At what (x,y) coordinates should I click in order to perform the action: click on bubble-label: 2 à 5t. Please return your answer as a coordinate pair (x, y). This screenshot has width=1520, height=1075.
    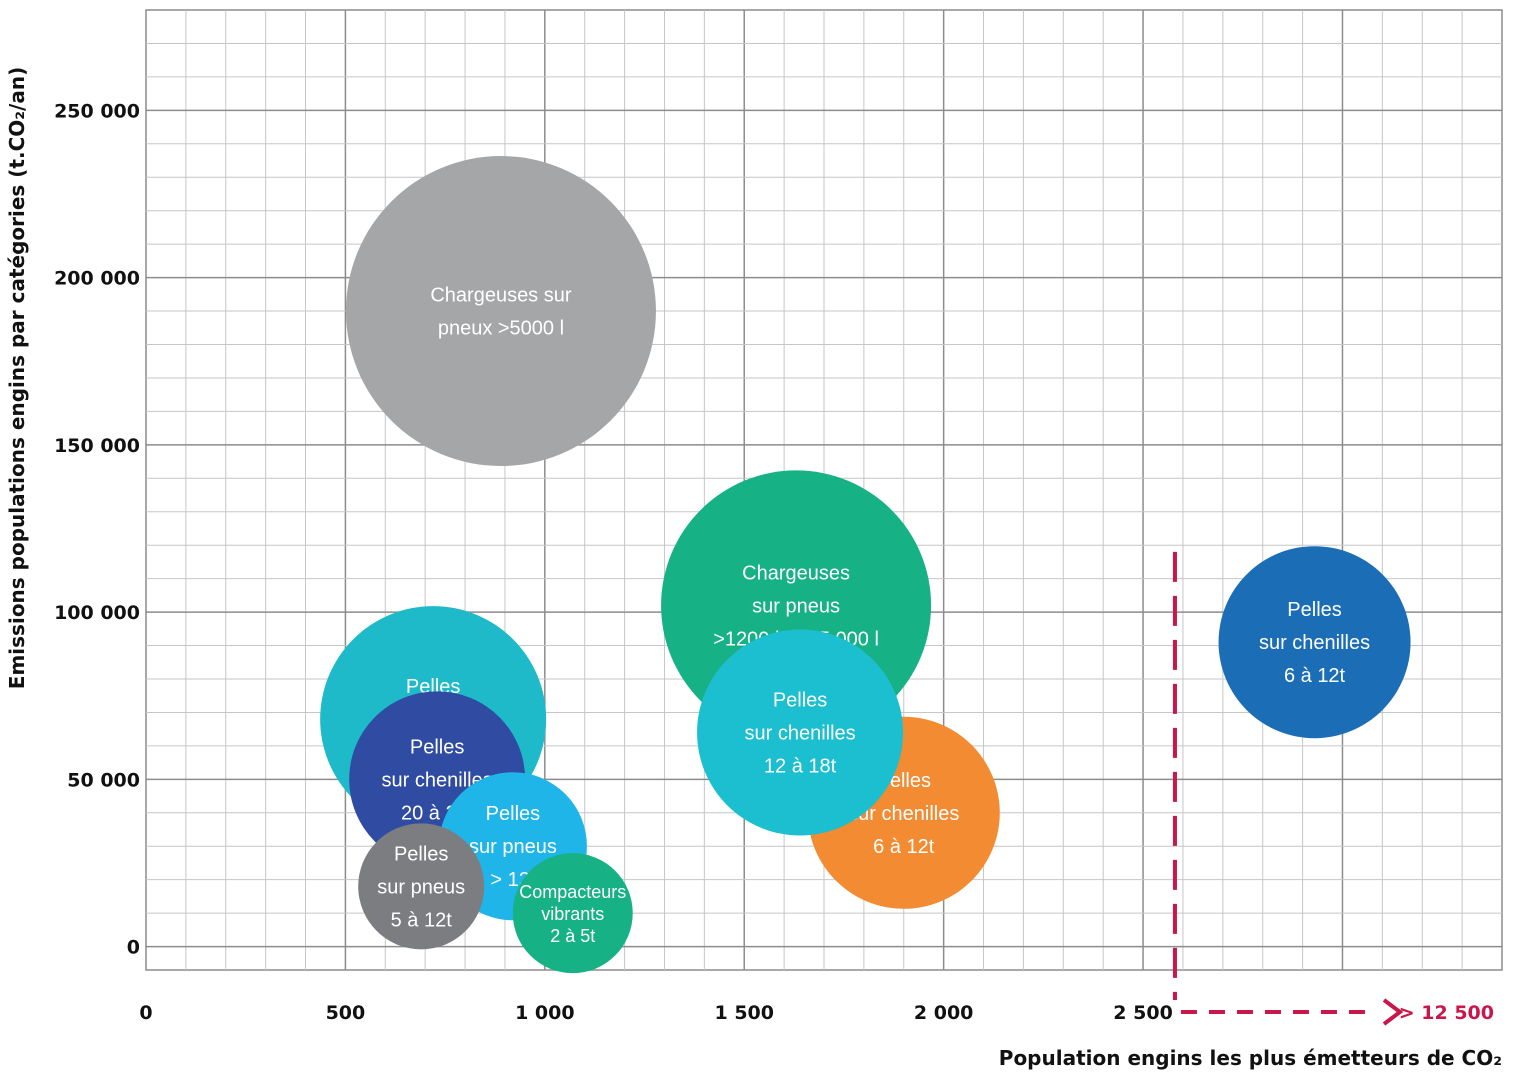
    Looking at the image, I should click on (572, 936).